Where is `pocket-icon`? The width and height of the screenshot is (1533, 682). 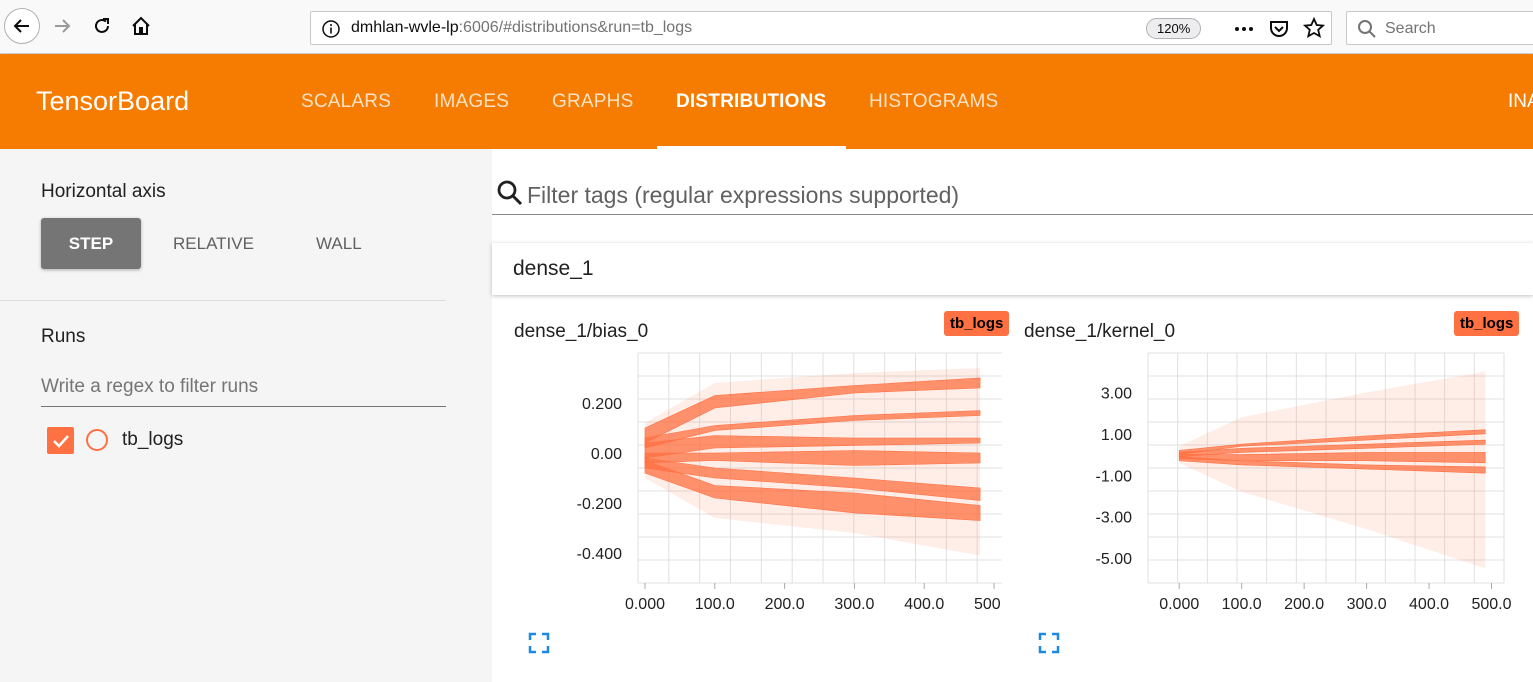 pocket-icon is located at coordinates (1279, 29).